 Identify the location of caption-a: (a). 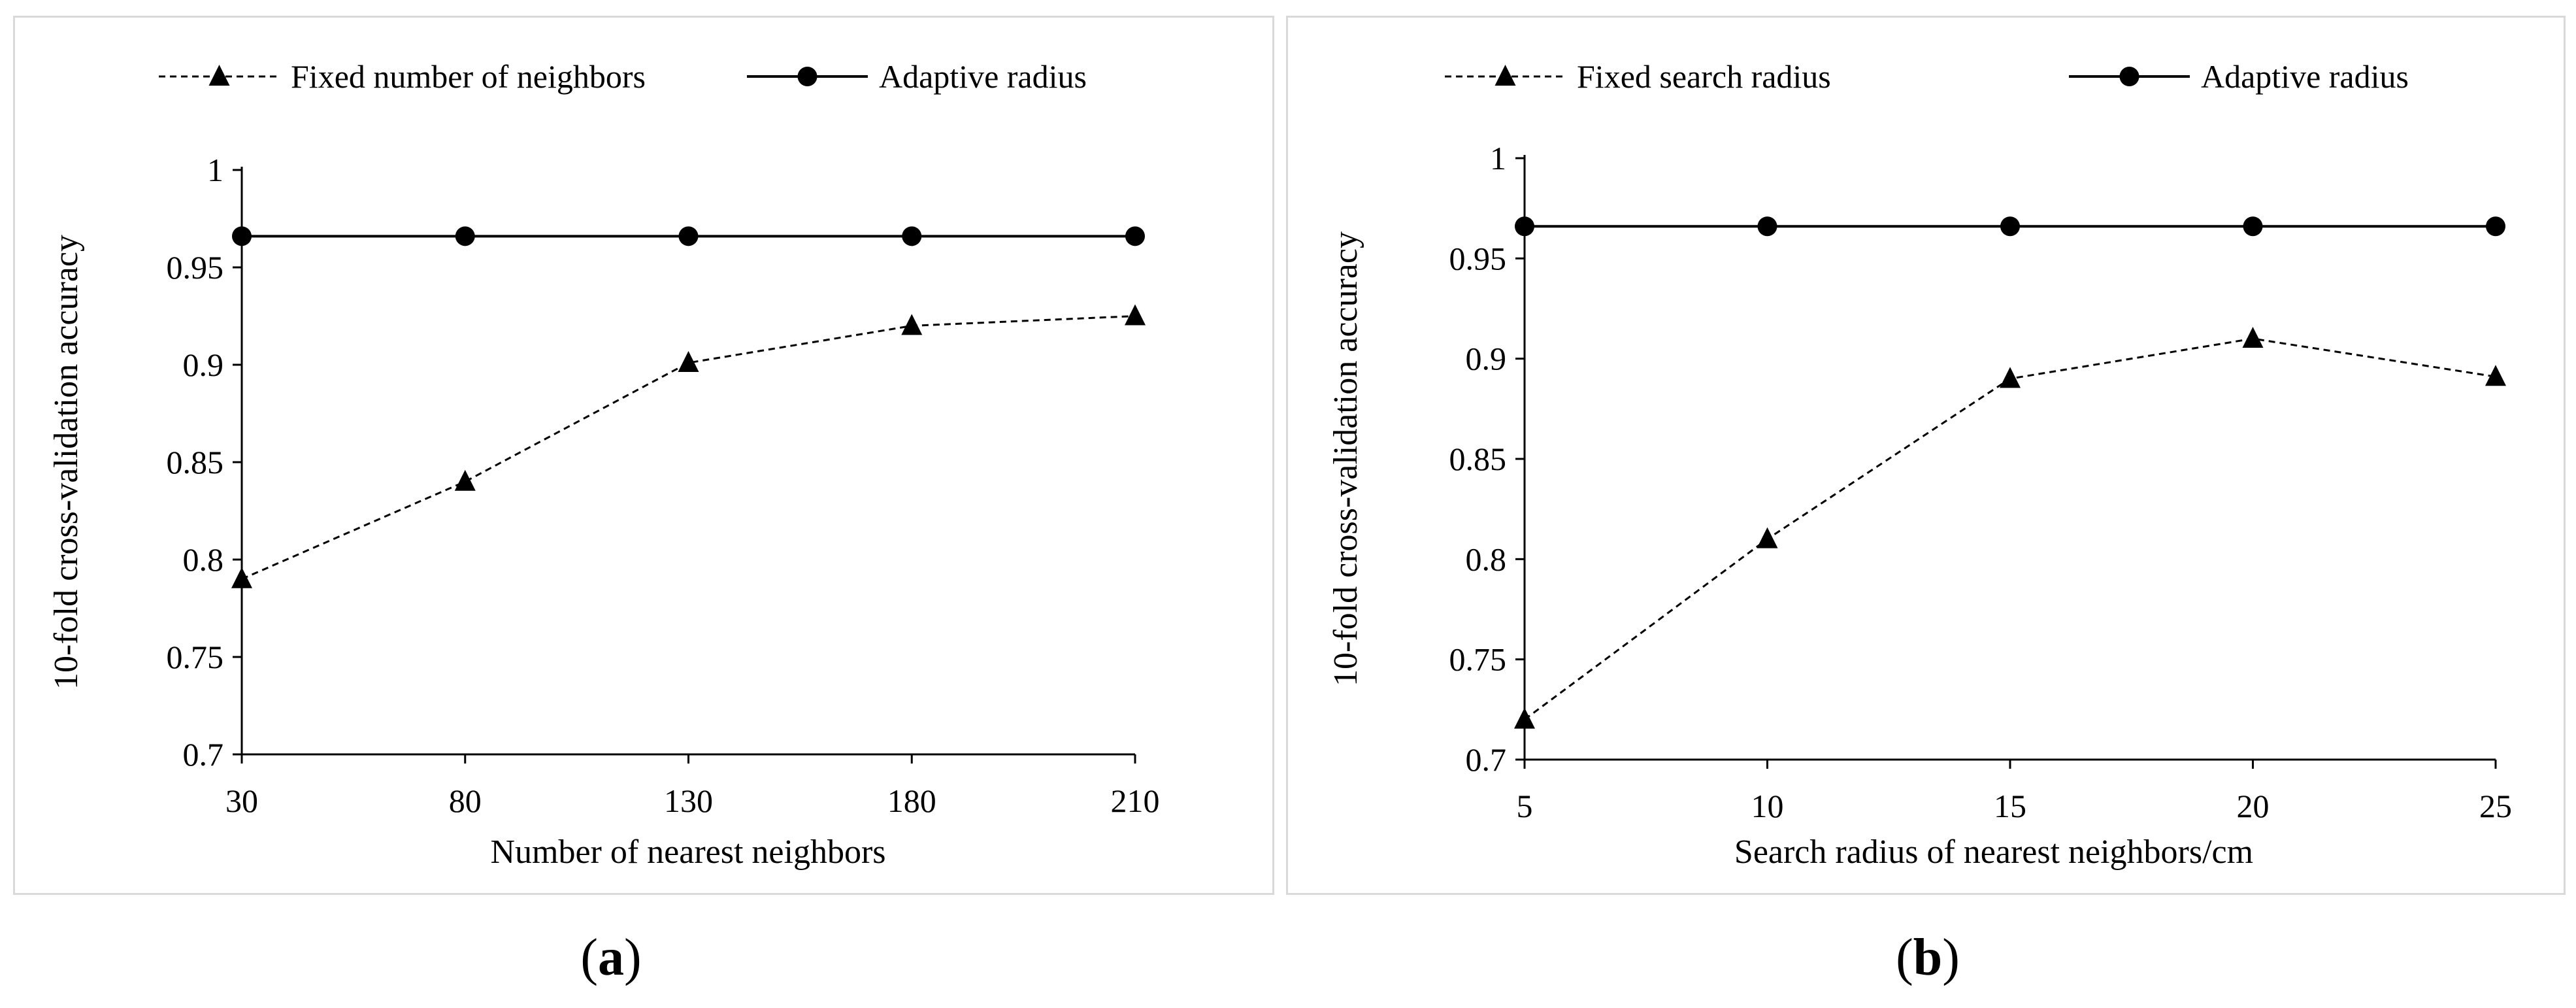
(611, 957).